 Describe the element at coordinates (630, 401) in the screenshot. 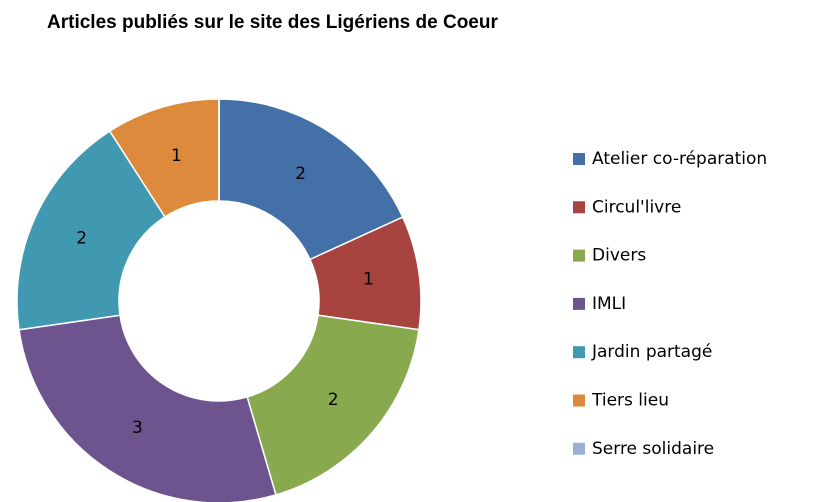

I see `legend-label: Tiers lieu` at that location.